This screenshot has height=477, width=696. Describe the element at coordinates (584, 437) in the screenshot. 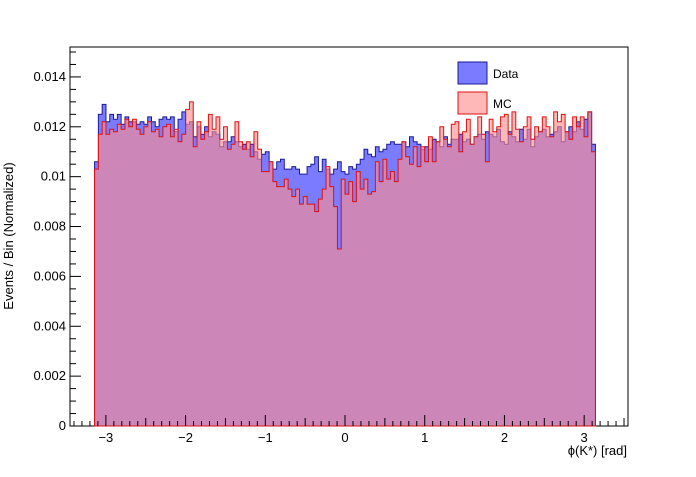

I see `x-tick-label: 3` at that location.